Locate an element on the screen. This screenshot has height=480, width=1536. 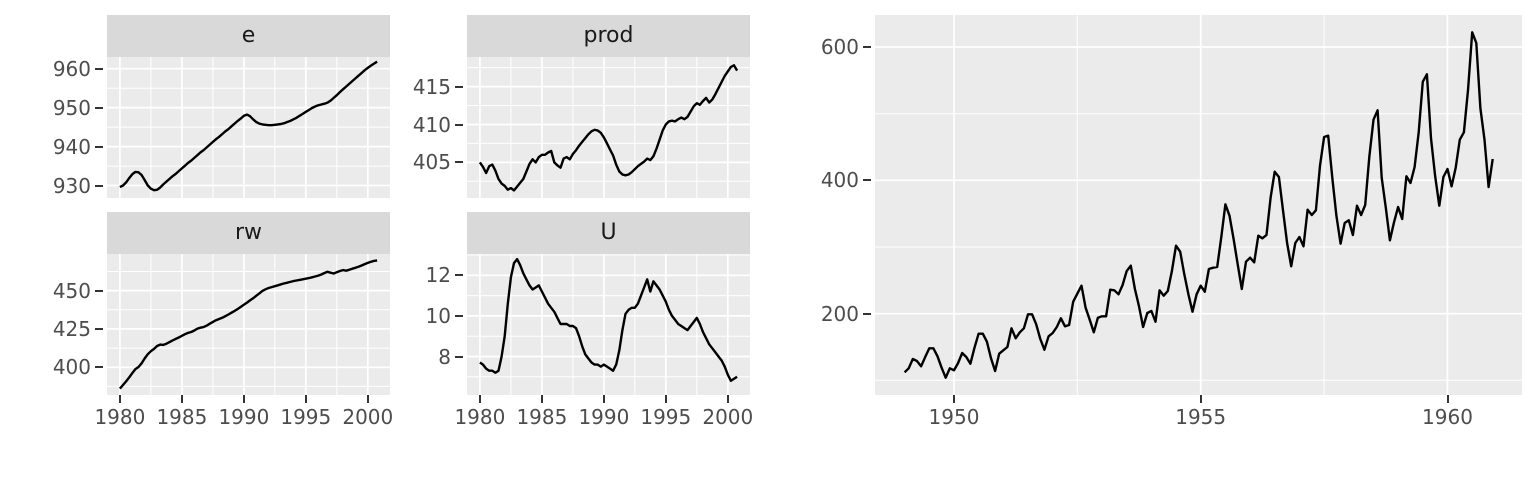
x-axis-u: 1980 1985 1990 1995 2000 is located at coordinates (604, 415).